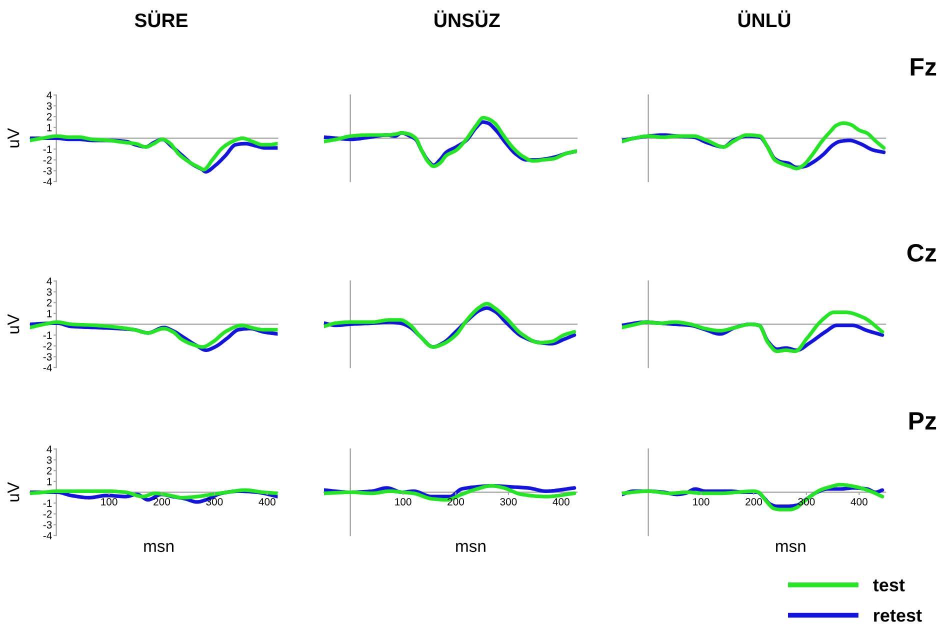  What do you see at coordinates (764, 19) in the screenshot?
I see `chart-title: ÜNLÜ` at bounding box center [764, 19].